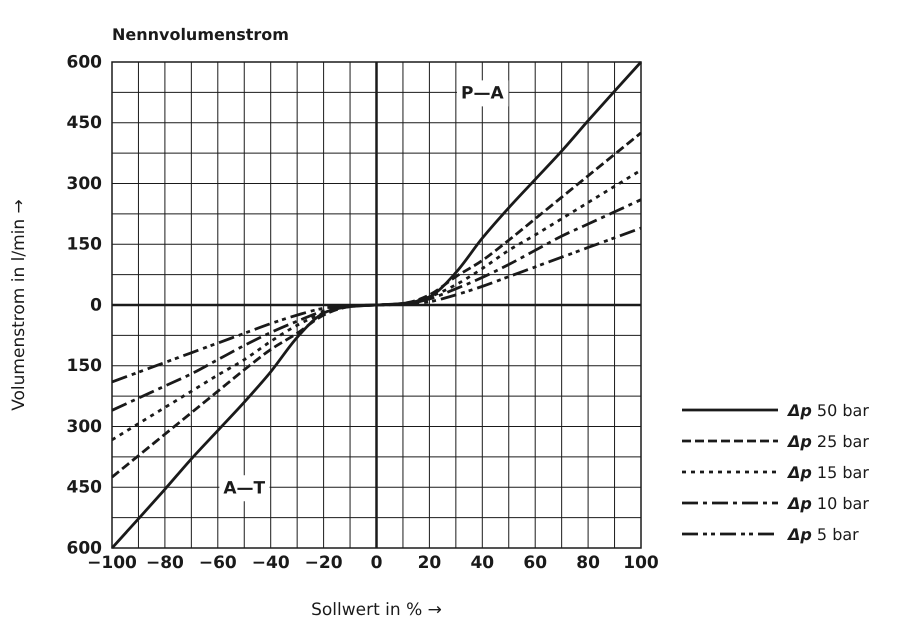 This screenshot has height=632, width=897. I want to click on x-tick-label: −80, so click(165, 563).